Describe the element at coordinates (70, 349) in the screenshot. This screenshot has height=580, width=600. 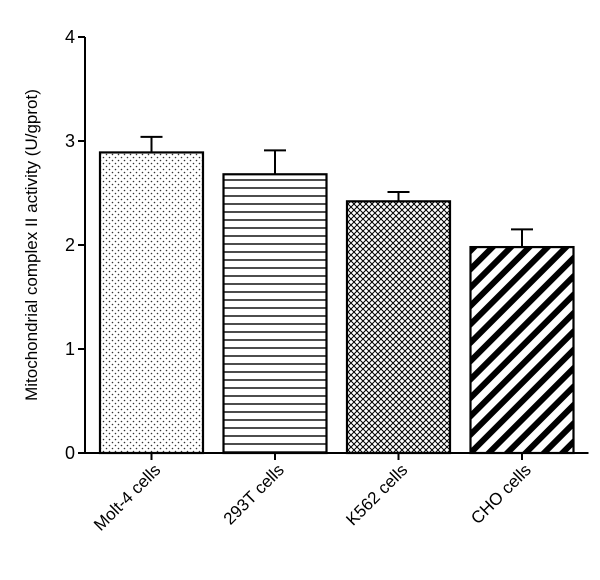
I see `y-tick-label: 1` at that location.